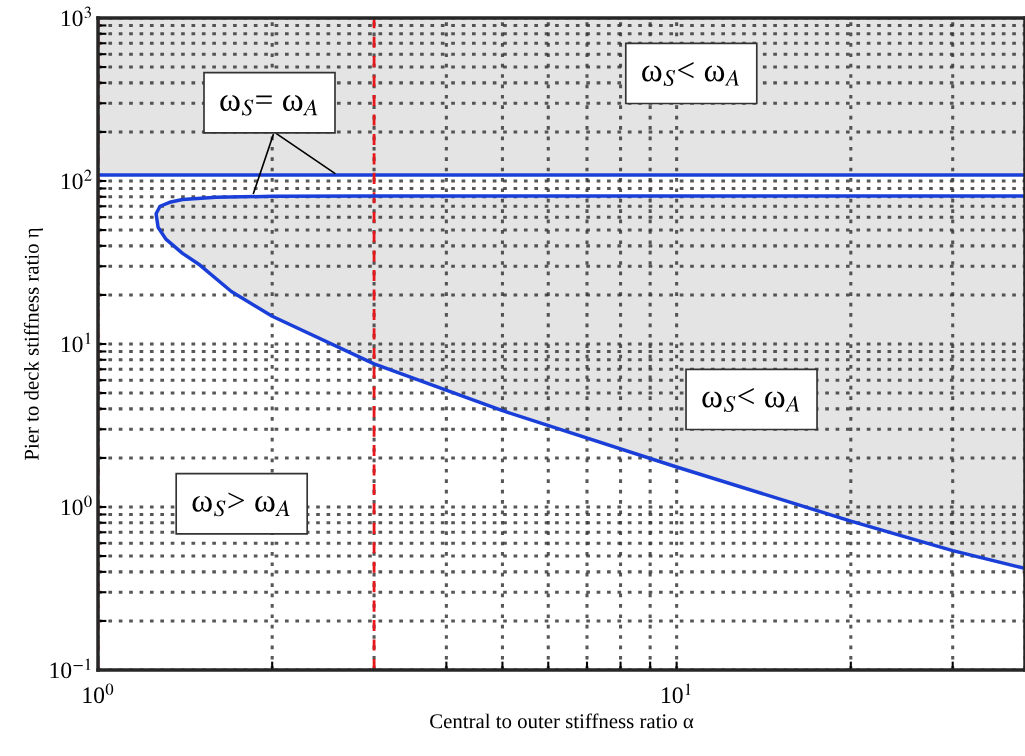  I want to click on annotation: ω$_{S}$= ω$_{A}$, so click(269, 105).